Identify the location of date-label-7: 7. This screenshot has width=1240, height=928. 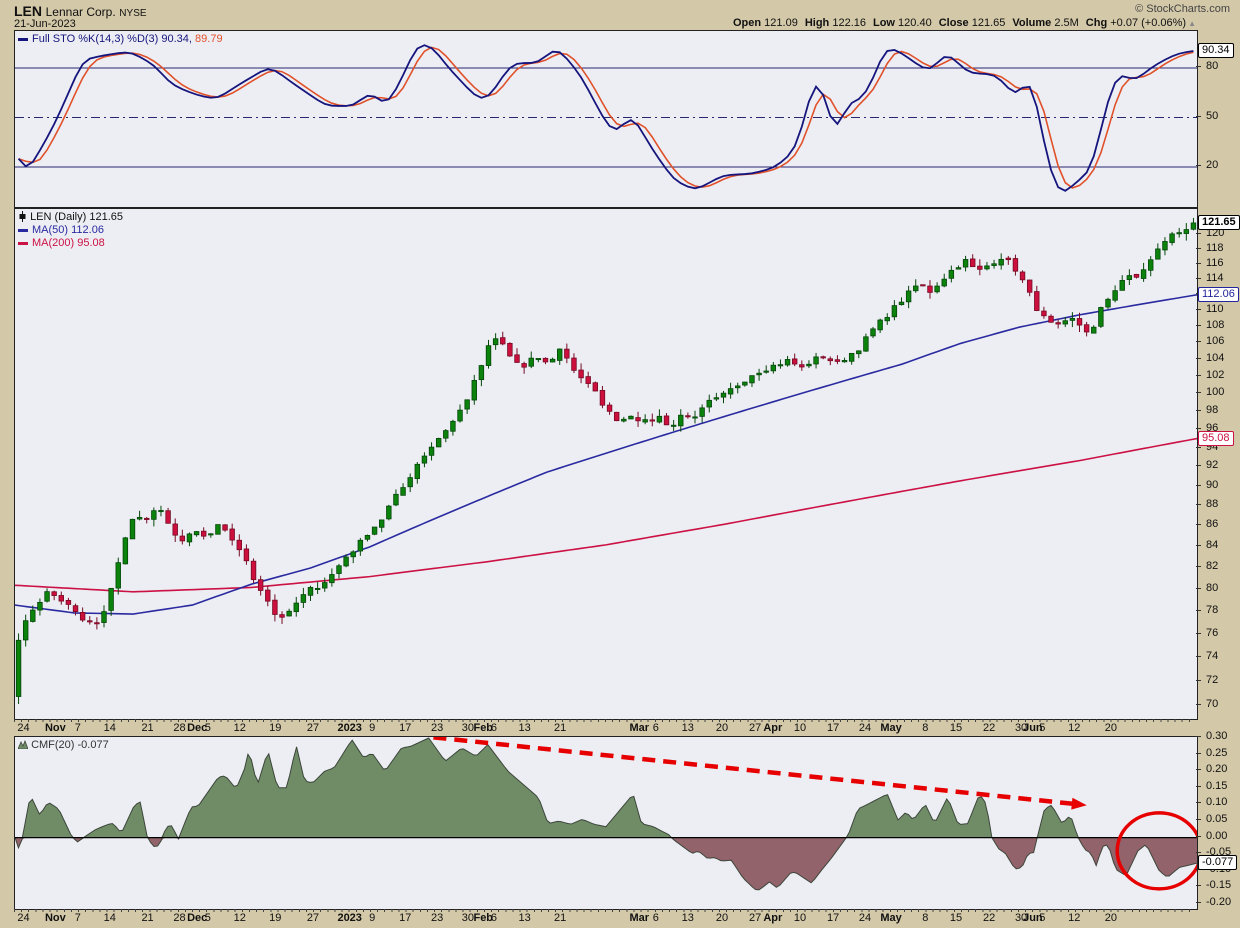
(77, 728).